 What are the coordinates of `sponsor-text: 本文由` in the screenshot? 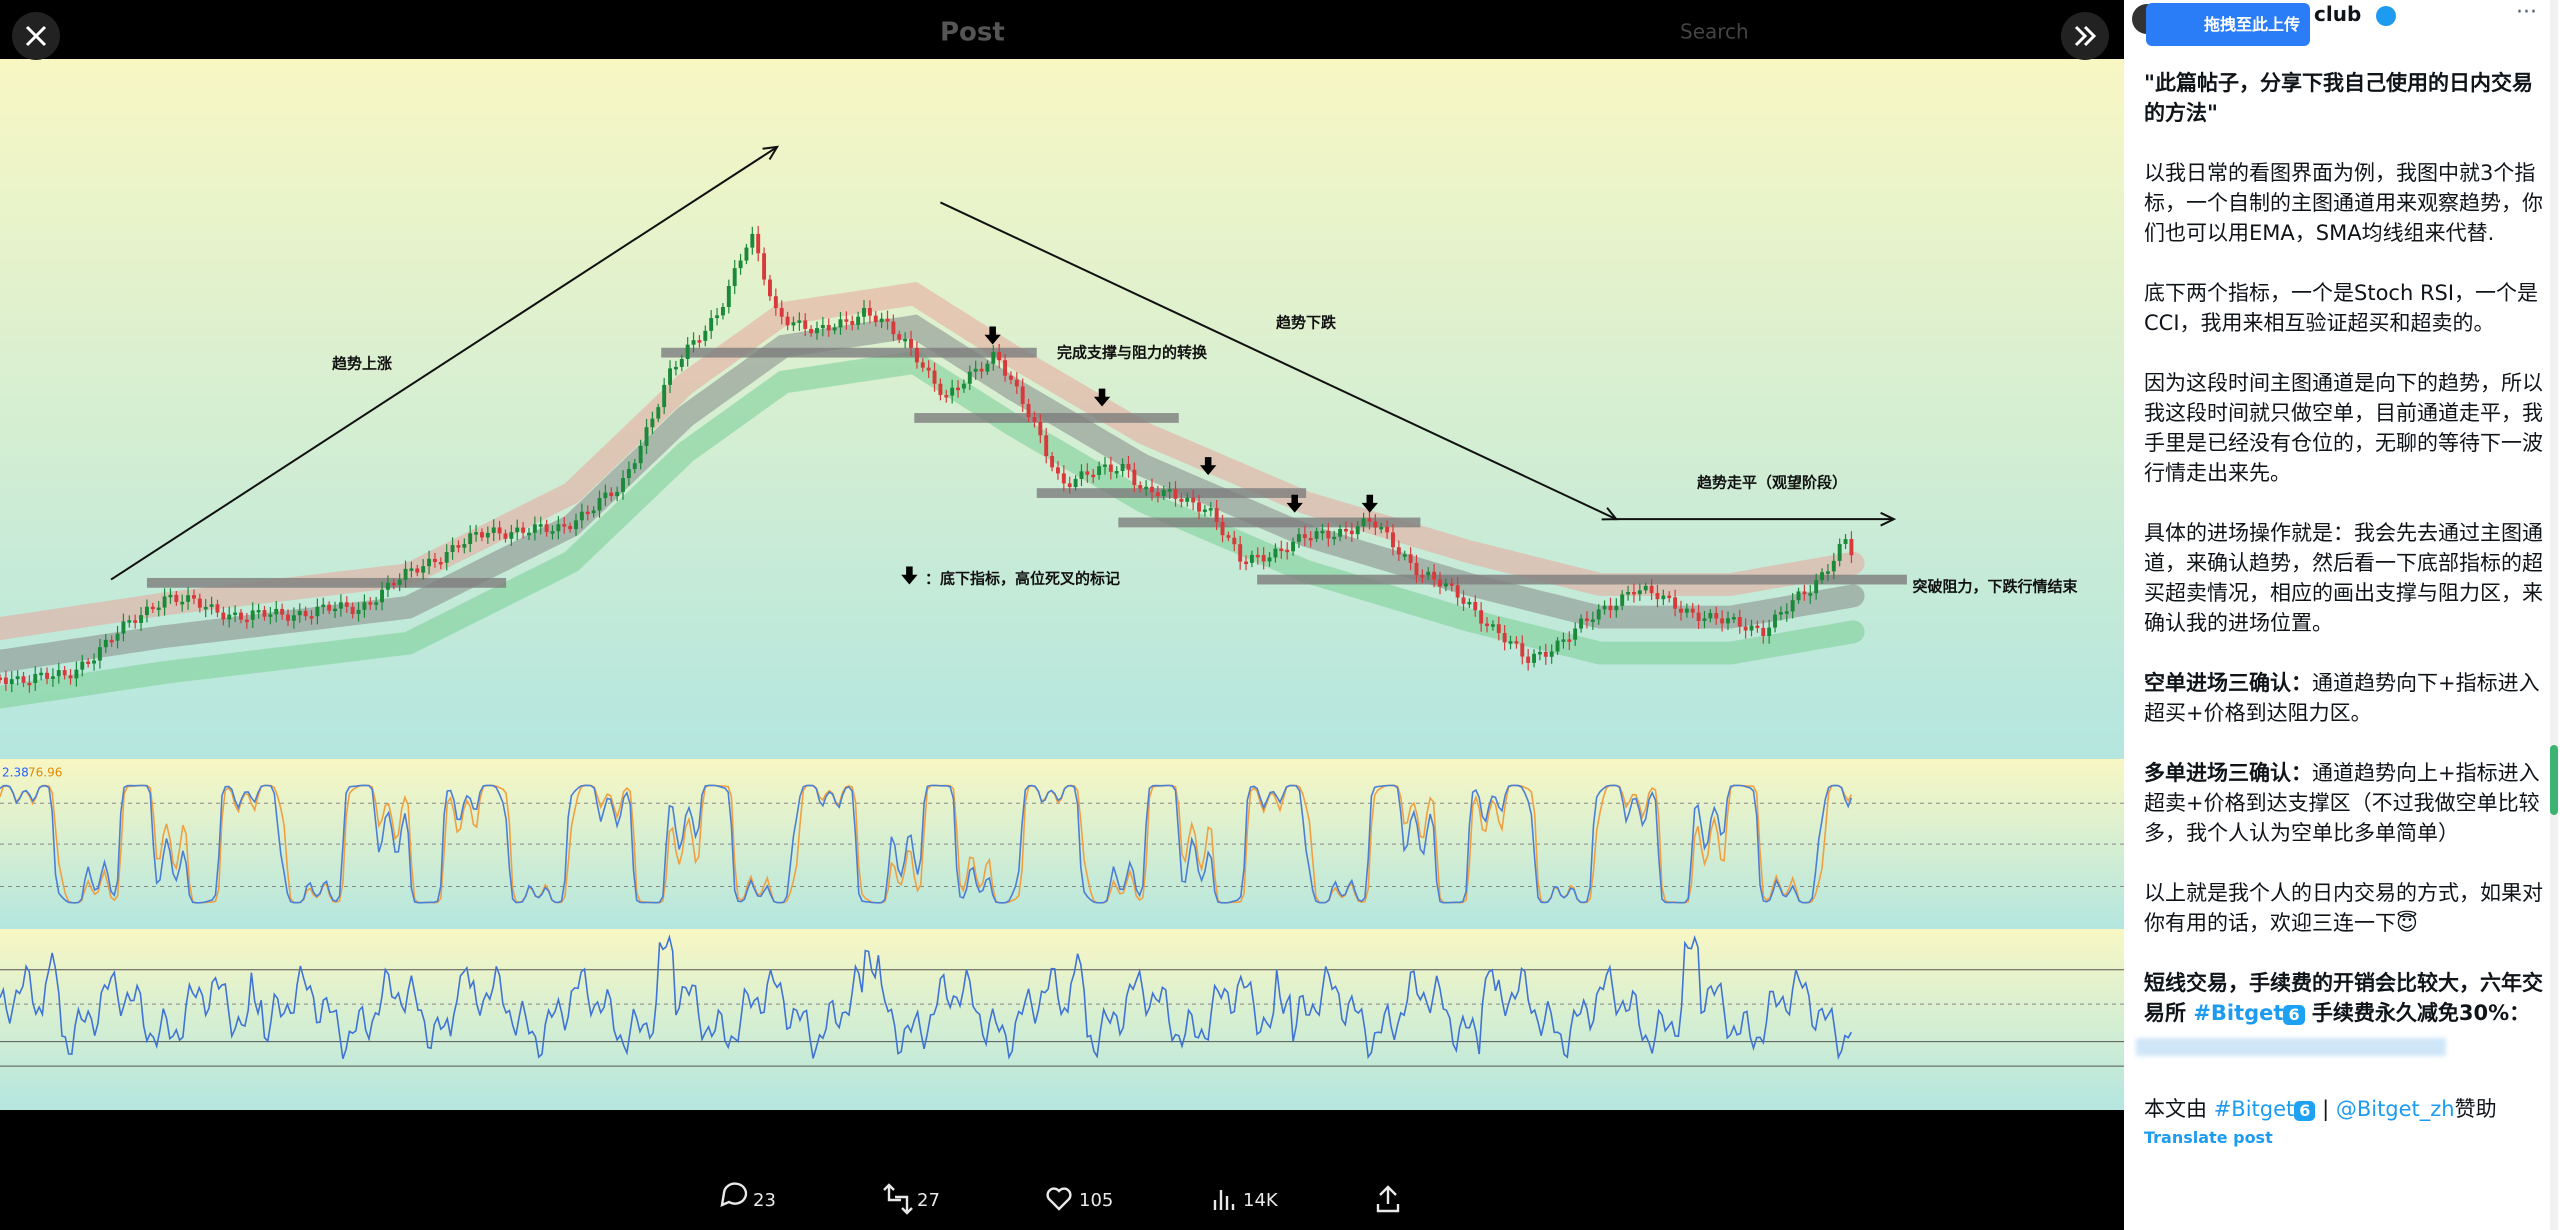 It's located at (2179, 1109).